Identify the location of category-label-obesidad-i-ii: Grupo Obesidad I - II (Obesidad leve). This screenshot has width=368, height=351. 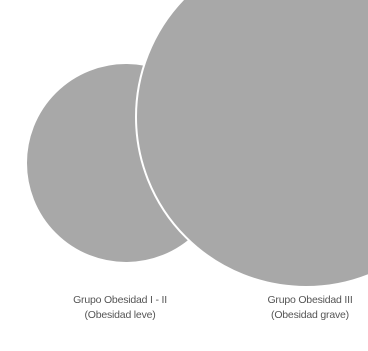
(120, 308).